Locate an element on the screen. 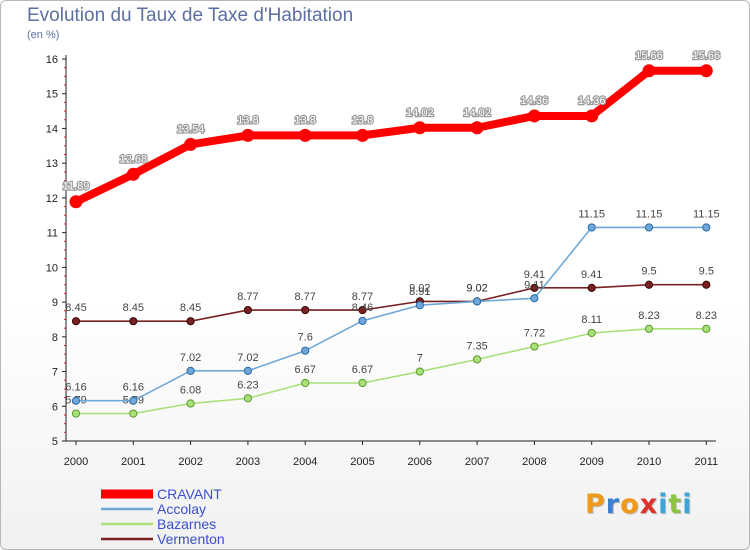 Image resolution: width=750 pixels, height=550 pixels. data-label: 8.46 is located at coordinates (362, 308).